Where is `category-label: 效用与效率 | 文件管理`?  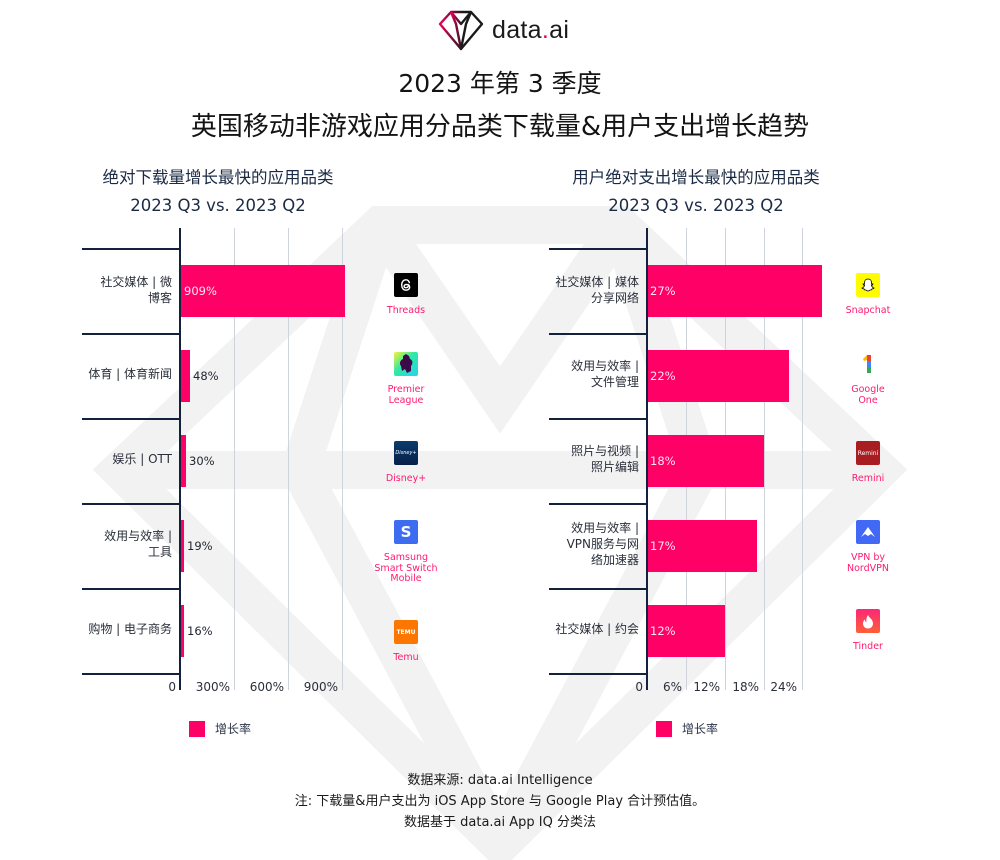 category-label: 效用与效率 | 文件管理 is located at coordinates (605, 374).